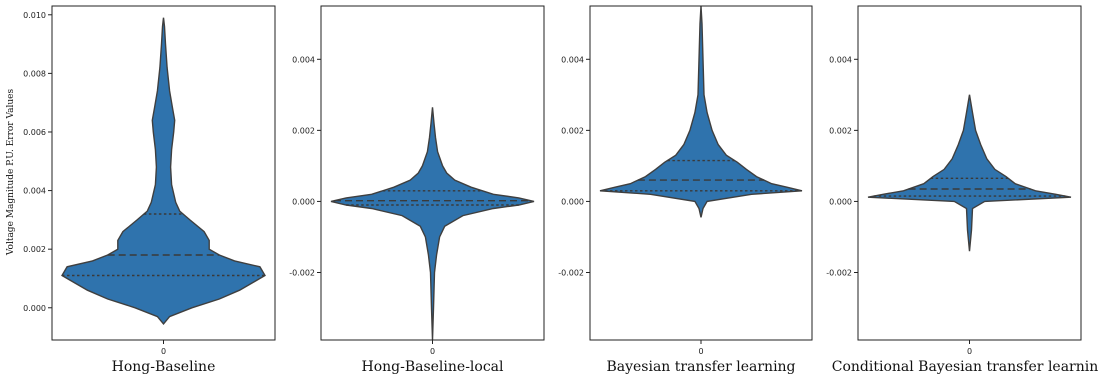  What do you see at coordinates (34, 132) in the screenshot?
I see `y-tick-label: 0.006` at bounding box center [34, 132].